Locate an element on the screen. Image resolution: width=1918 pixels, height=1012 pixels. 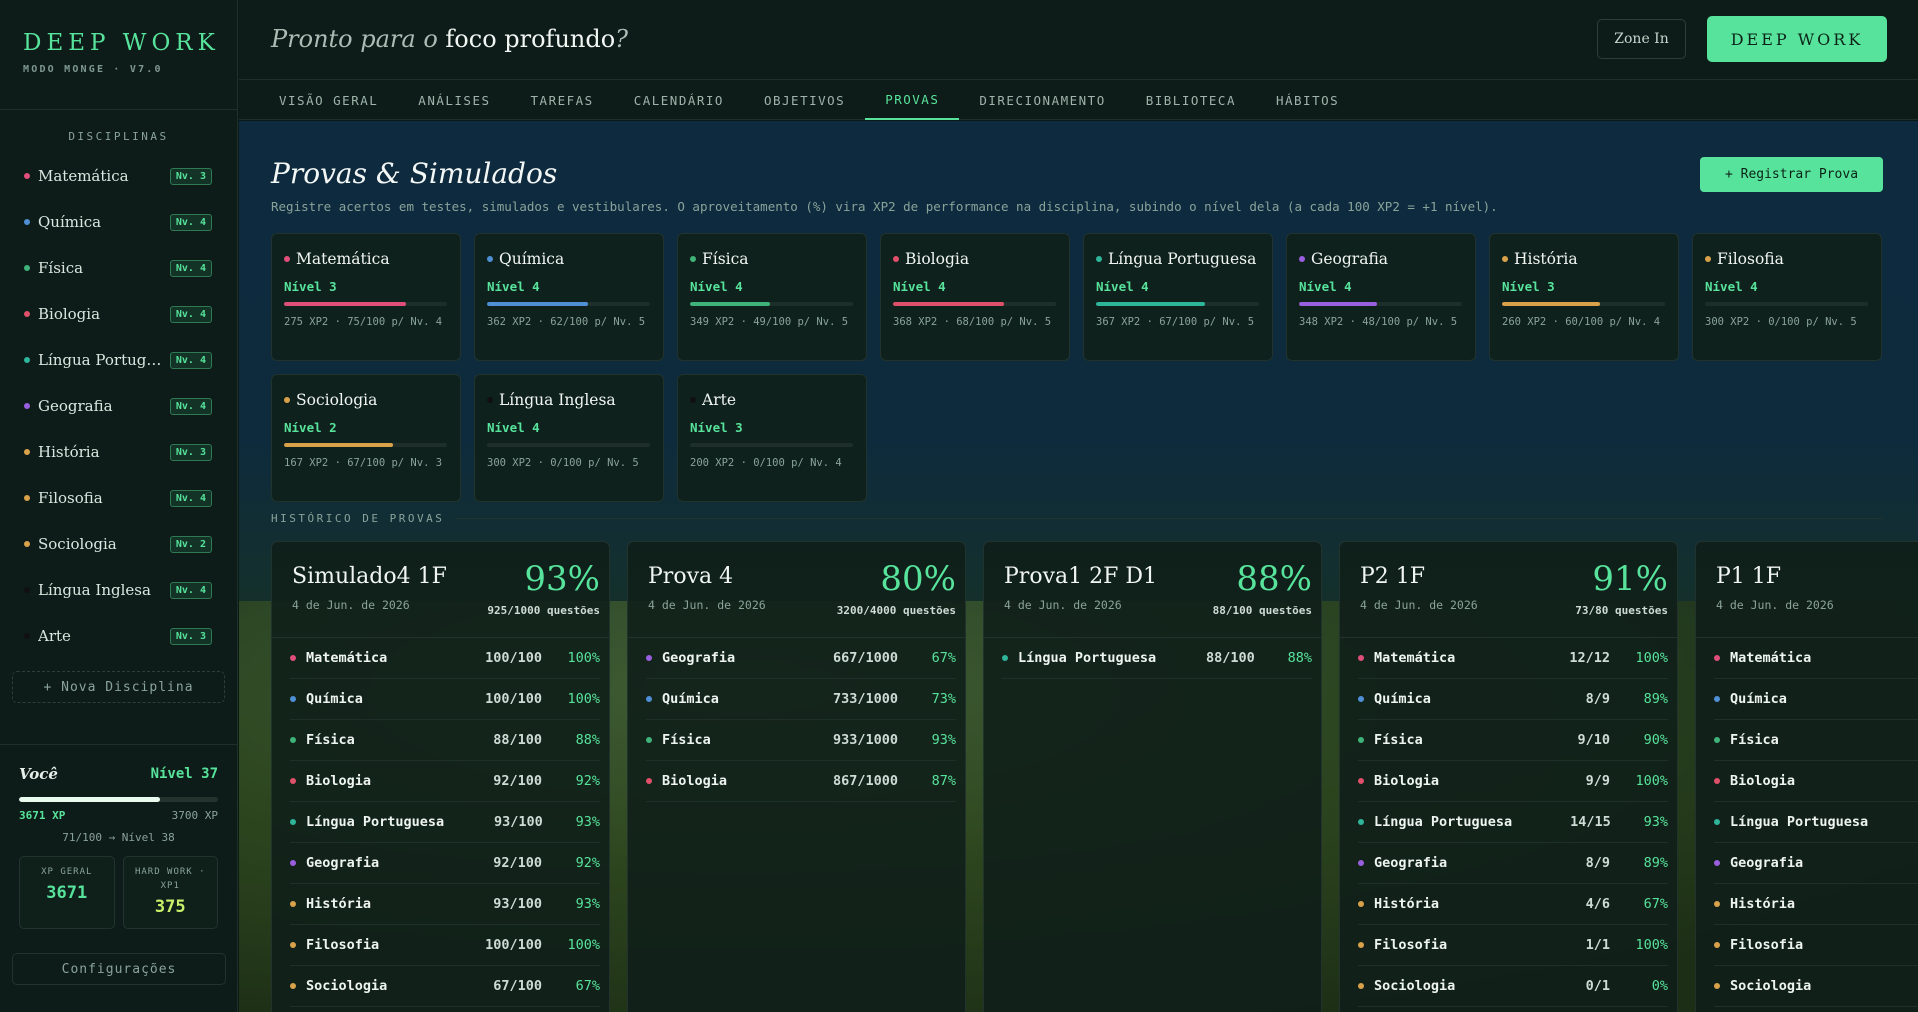
exam-questions: 88/100 questões is located at coordinates (1262, 610).